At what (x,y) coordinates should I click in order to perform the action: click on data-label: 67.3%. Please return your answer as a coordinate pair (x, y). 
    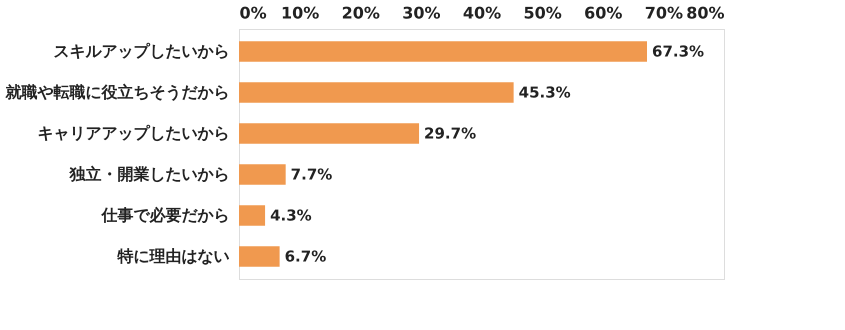
    Looking at the image, I should click on (678, 51).